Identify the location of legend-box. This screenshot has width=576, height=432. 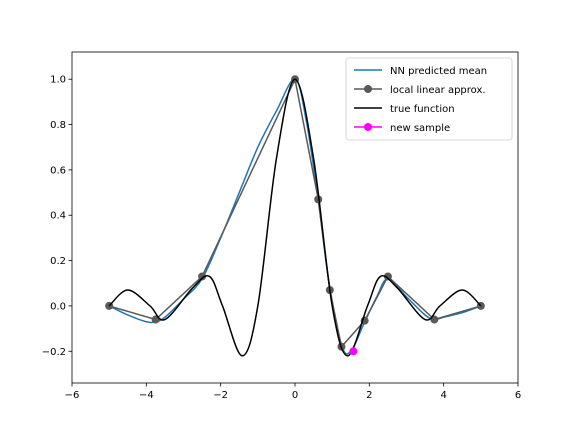
(429, 99).